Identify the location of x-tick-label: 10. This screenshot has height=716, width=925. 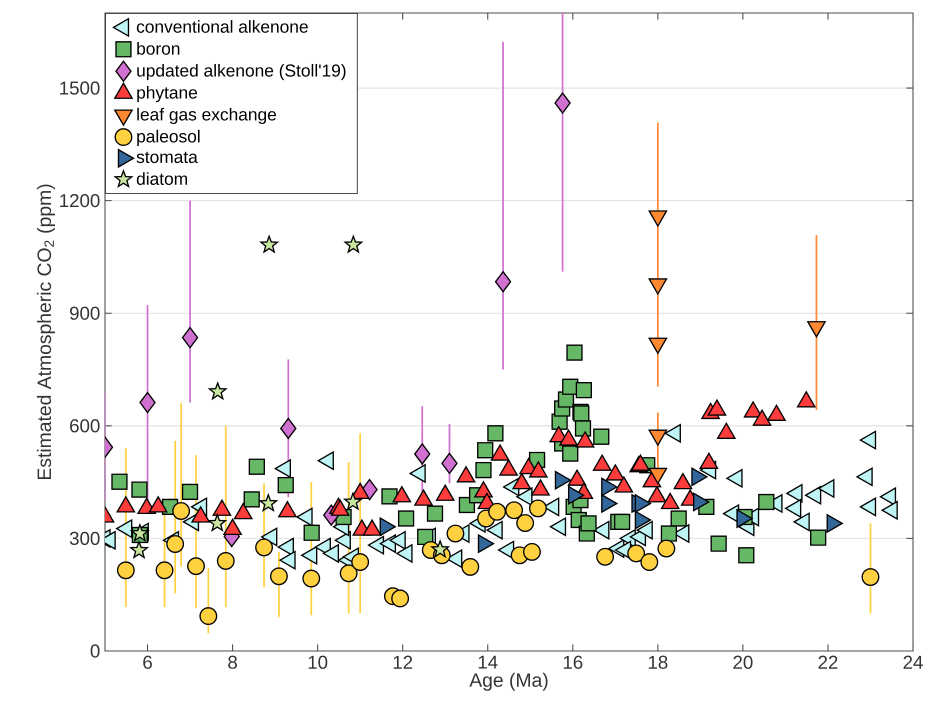
(318, 662).